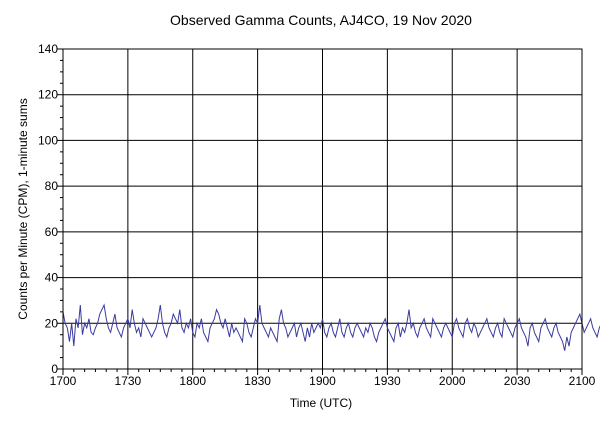  I want to click on x-tick-label: 1900, so click(322, 381).